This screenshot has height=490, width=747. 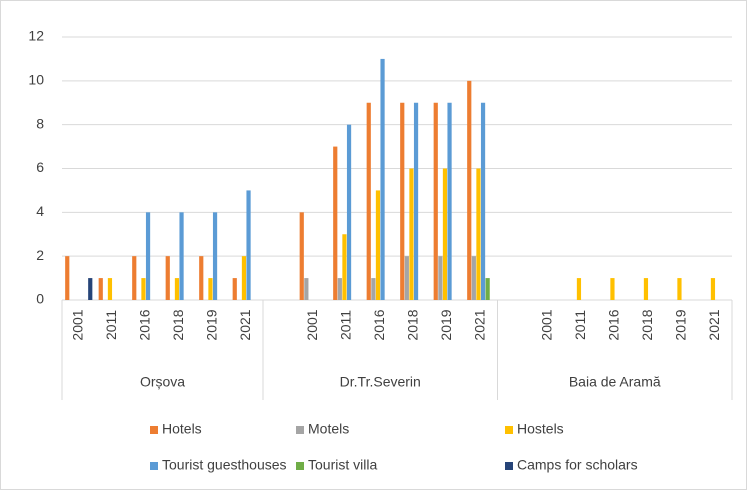 I want to click on legend-label: Hotels, so click(x=182, y=429).